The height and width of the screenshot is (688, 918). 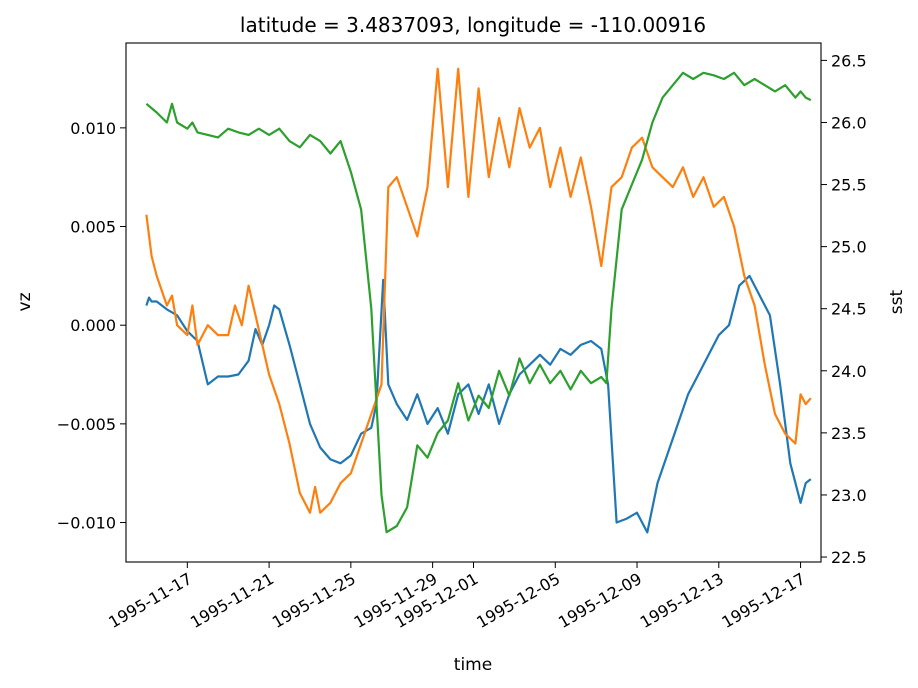 I want to click on x-tick-label: 1995-12-09, so click(x=600, y=600).